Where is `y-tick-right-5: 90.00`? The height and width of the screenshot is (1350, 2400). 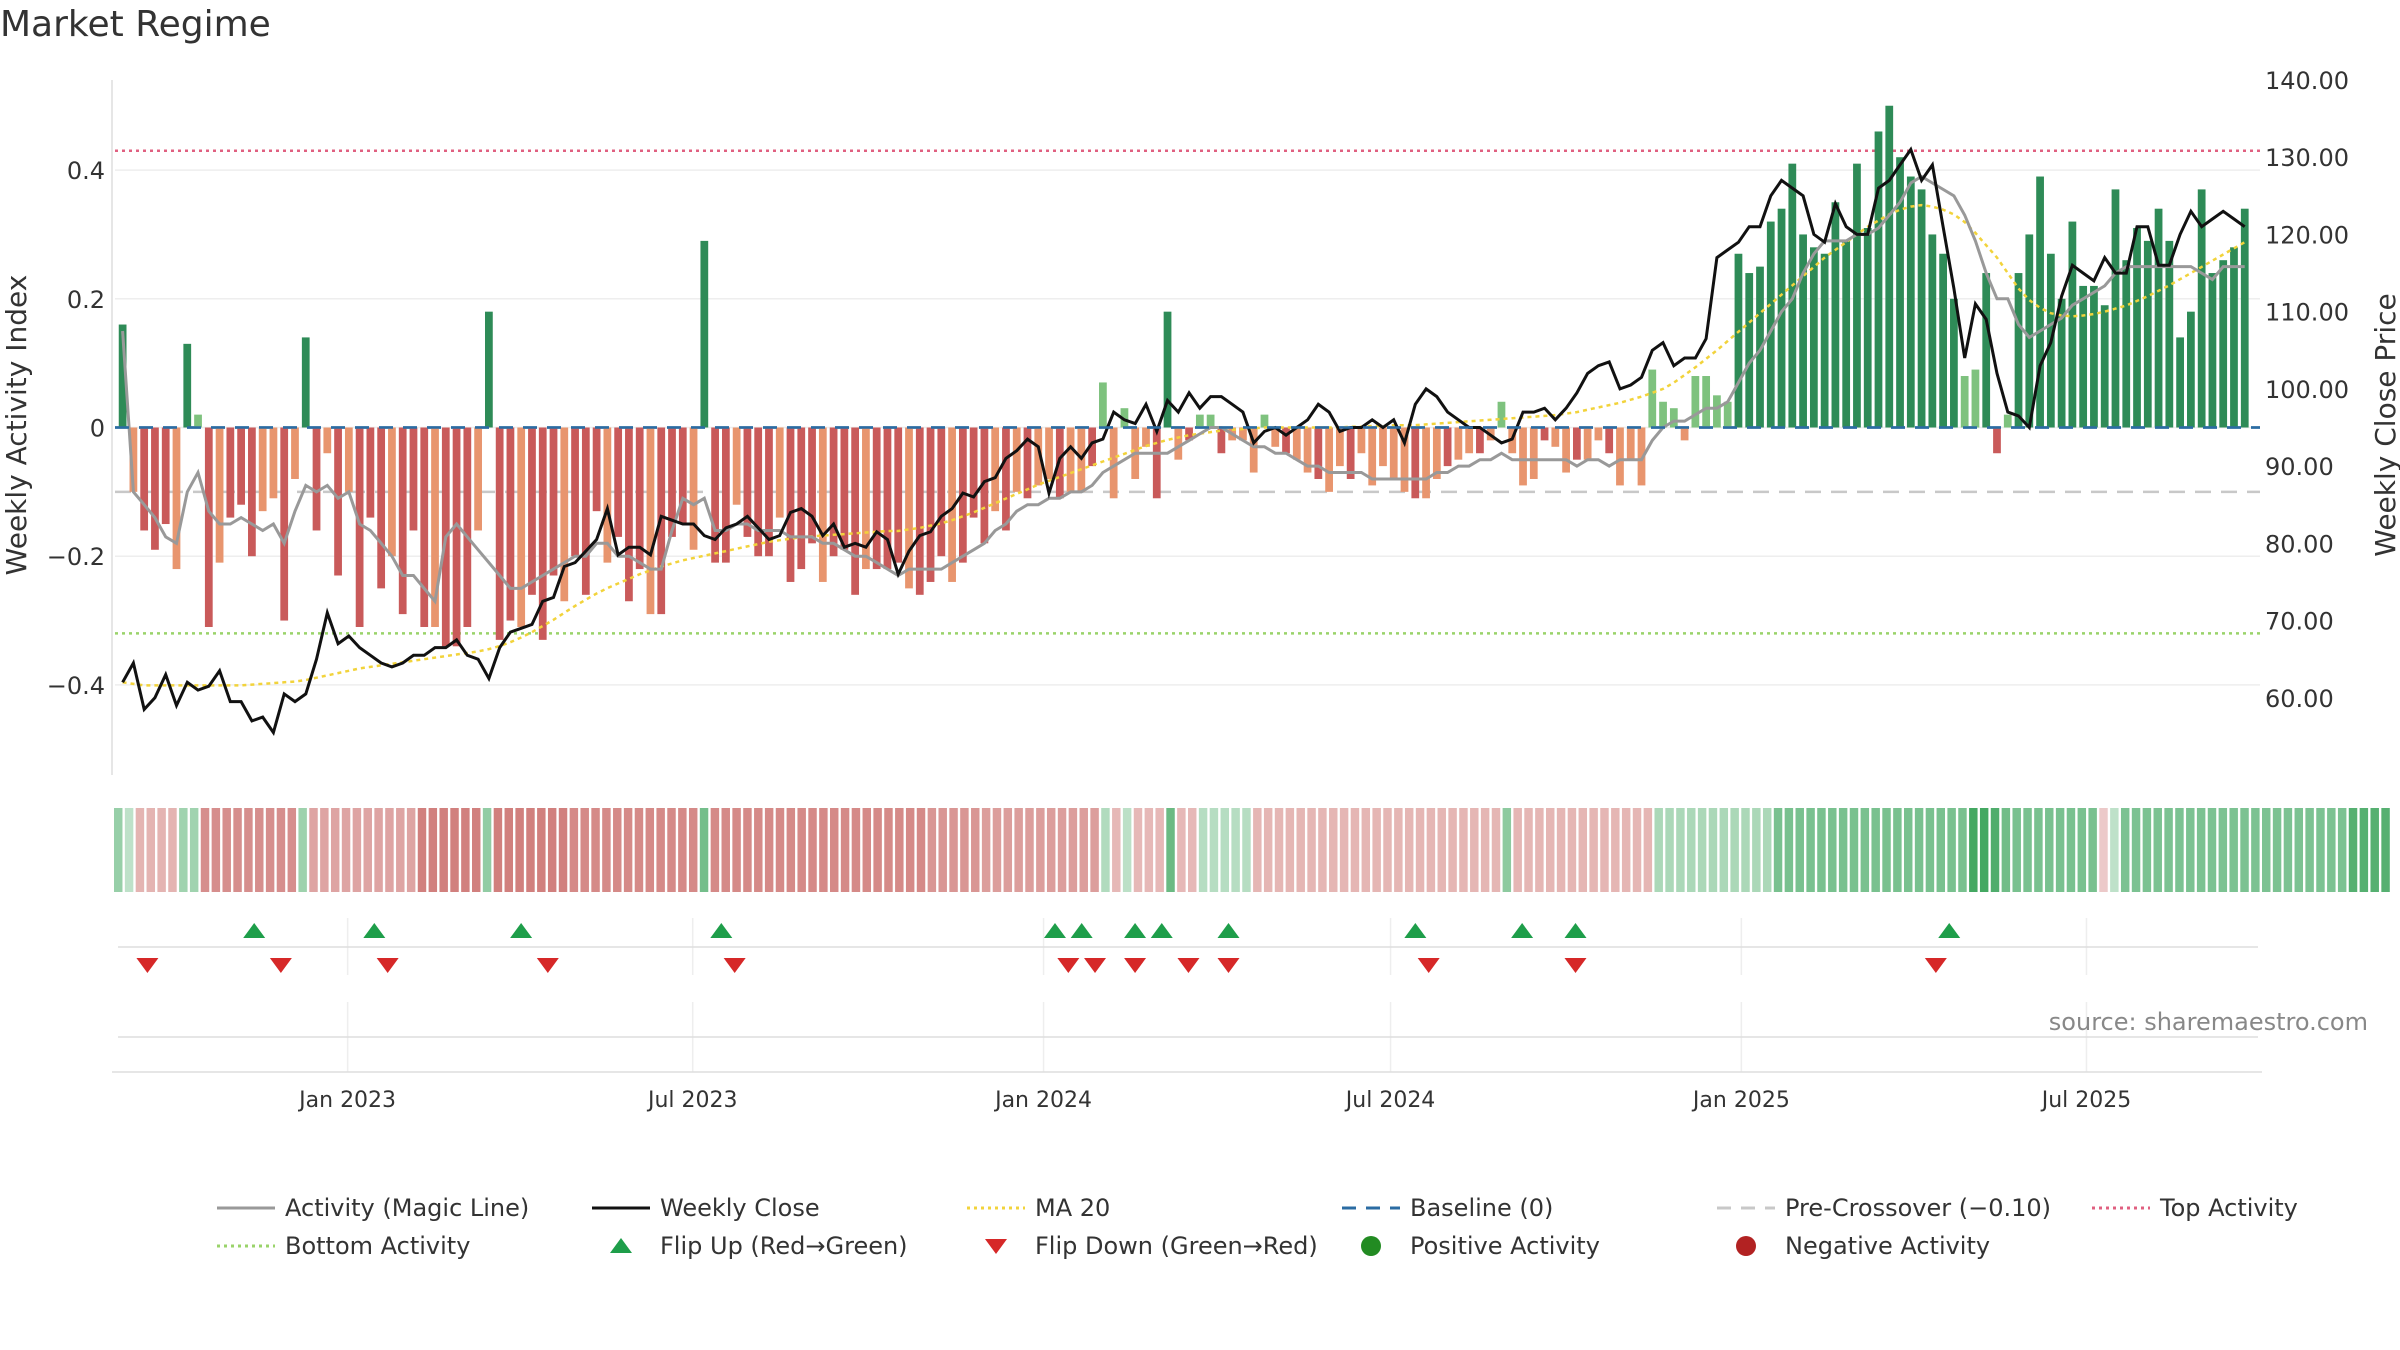
y-tick-right-5: 90.00 is located at coordinates (2299, 467).